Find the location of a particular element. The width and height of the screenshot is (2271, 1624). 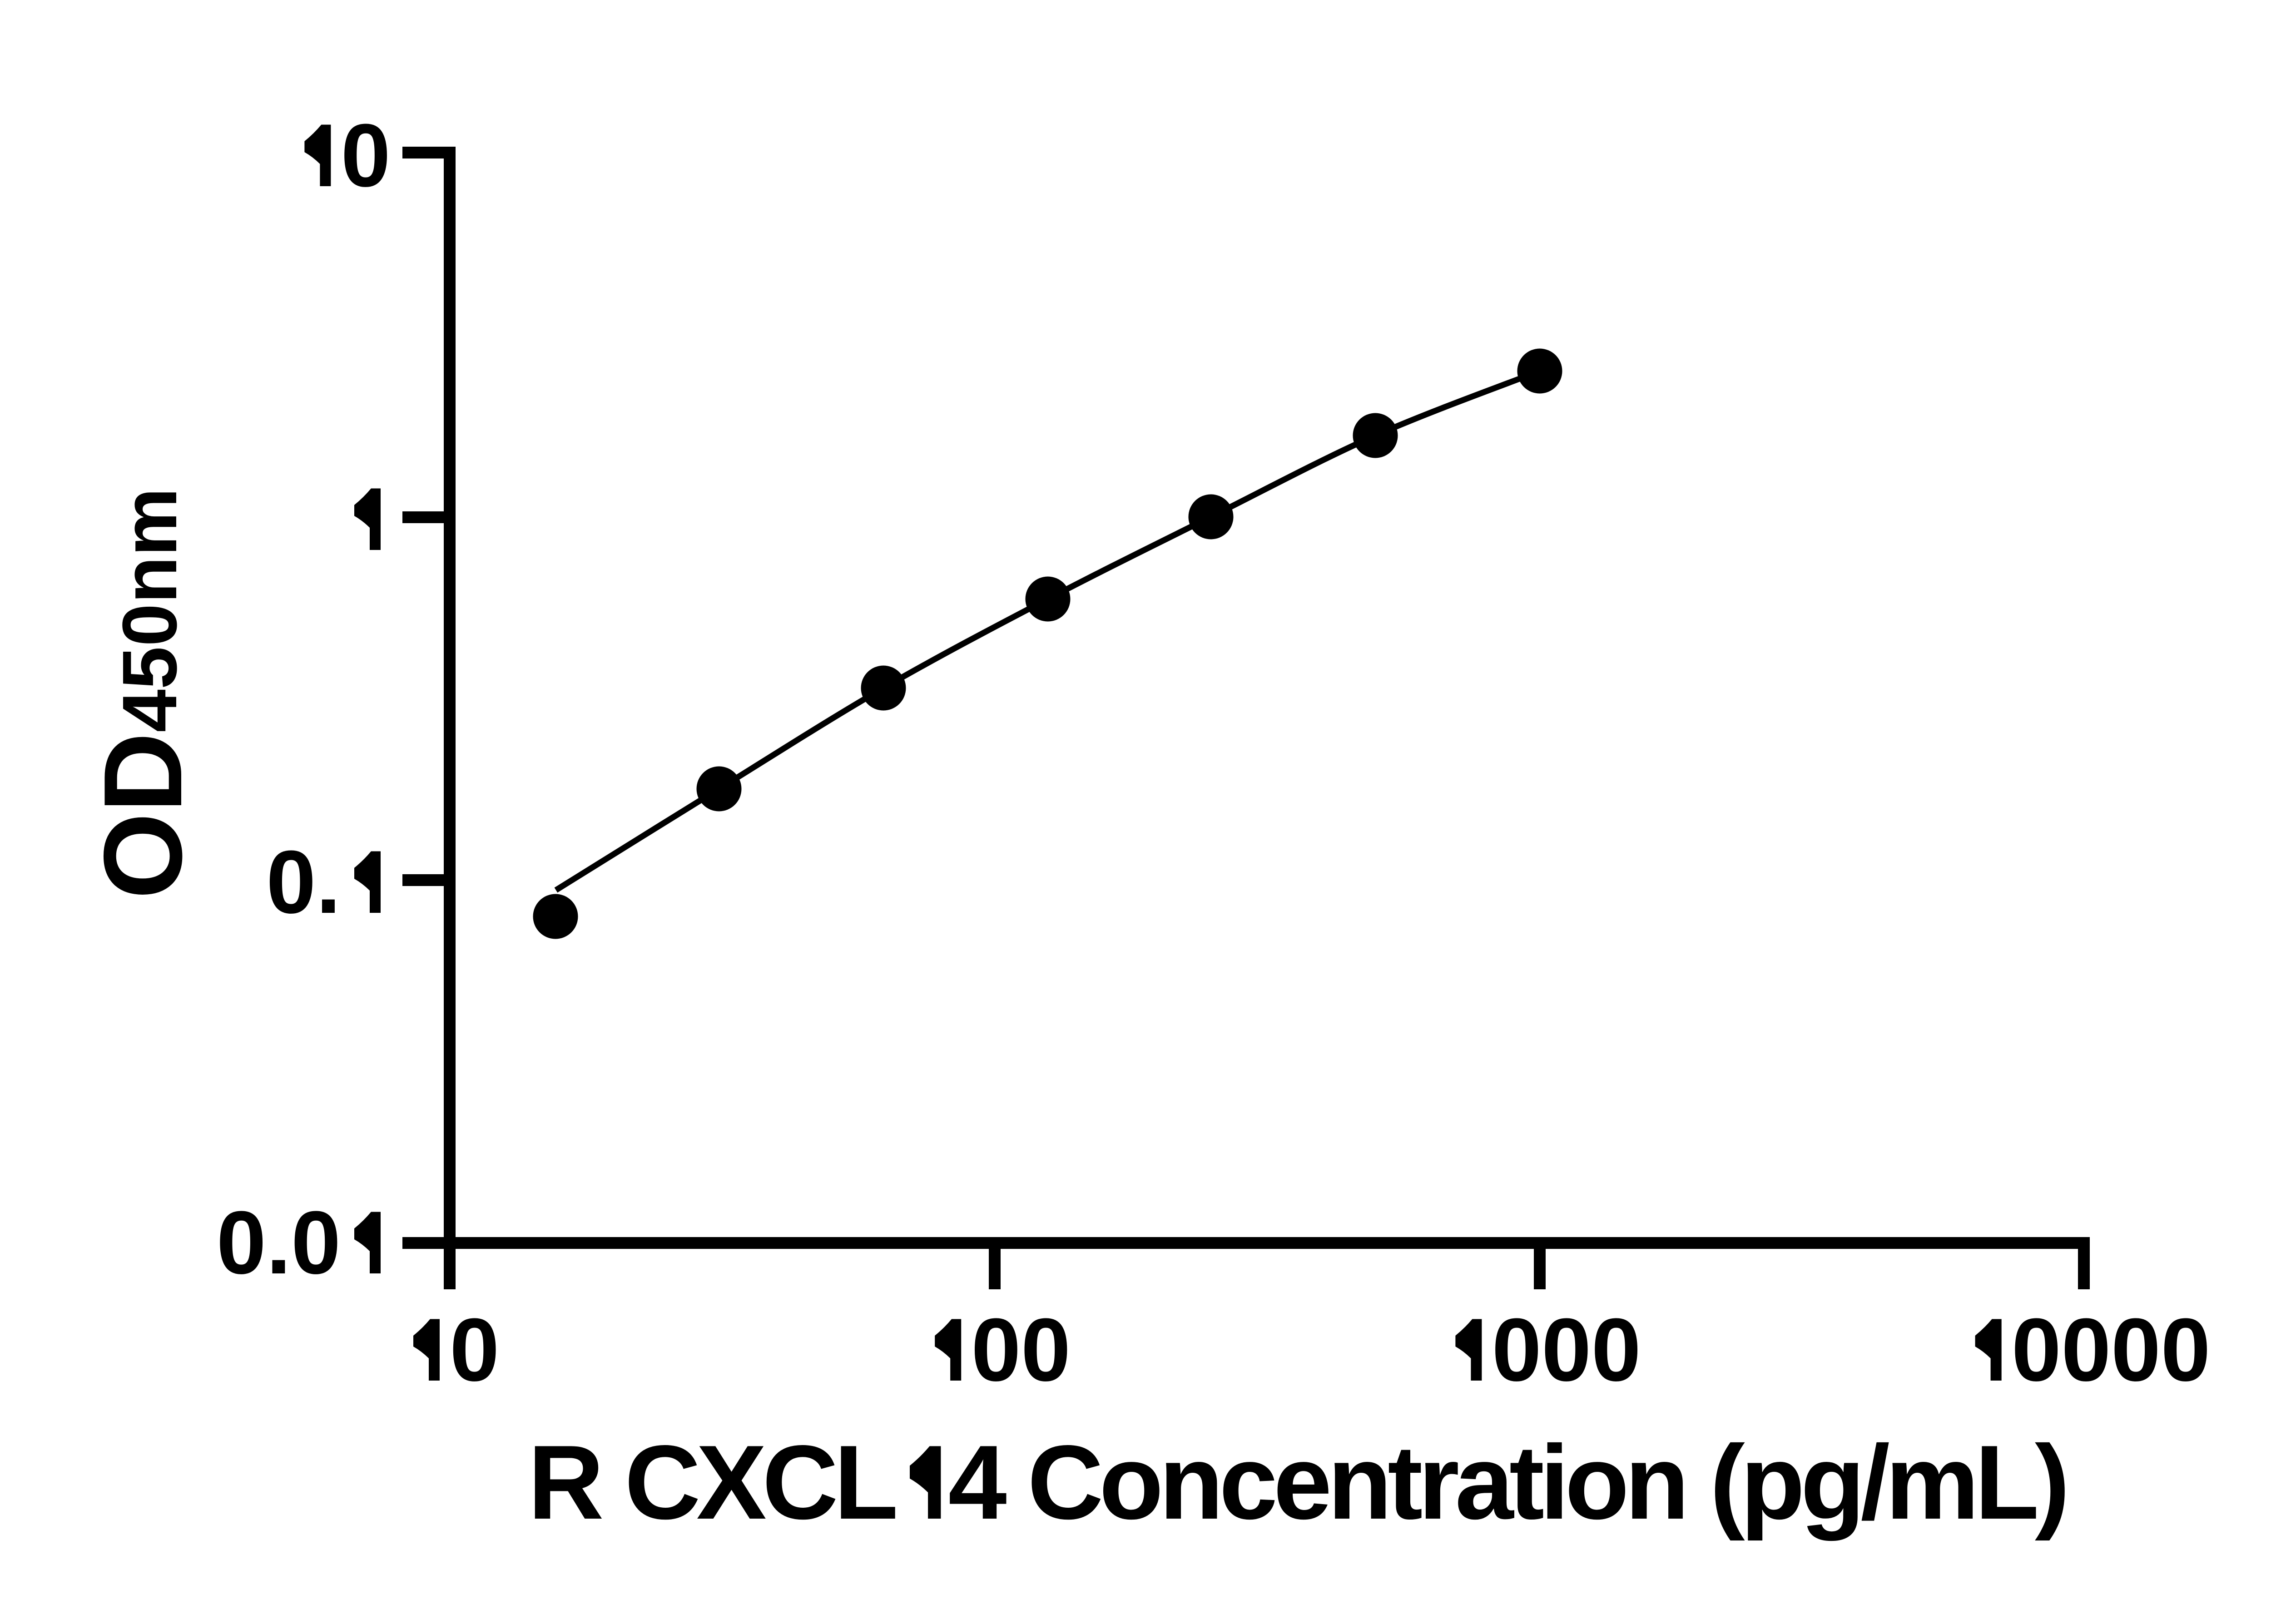

svg-text: 0.0 is located at coordinates (279, 1242).